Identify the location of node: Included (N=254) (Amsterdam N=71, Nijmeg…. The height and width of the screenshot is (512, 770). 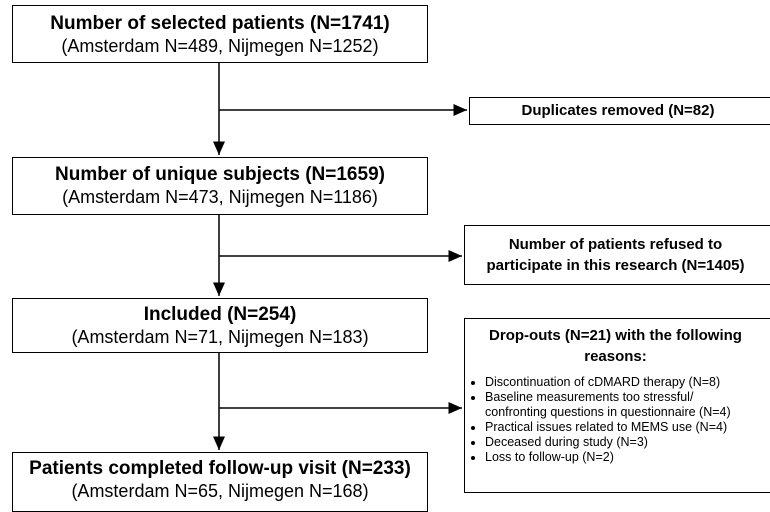
(220, 325).